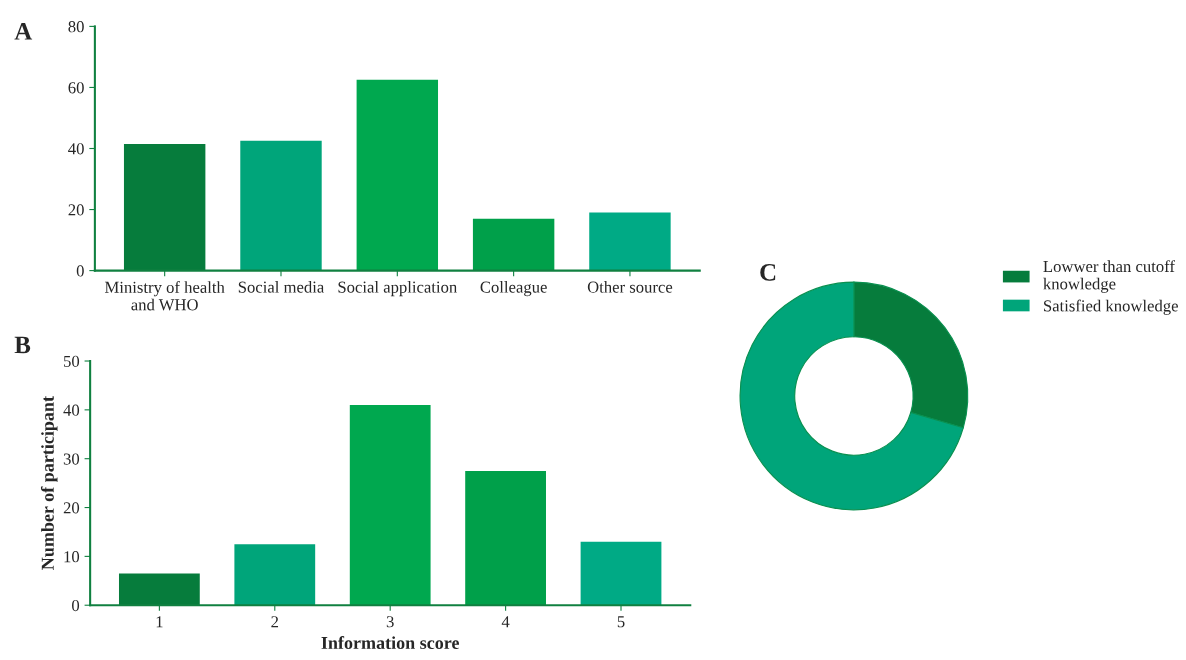  I want to click on x-tick-label: Colleague, so click(513, 289).